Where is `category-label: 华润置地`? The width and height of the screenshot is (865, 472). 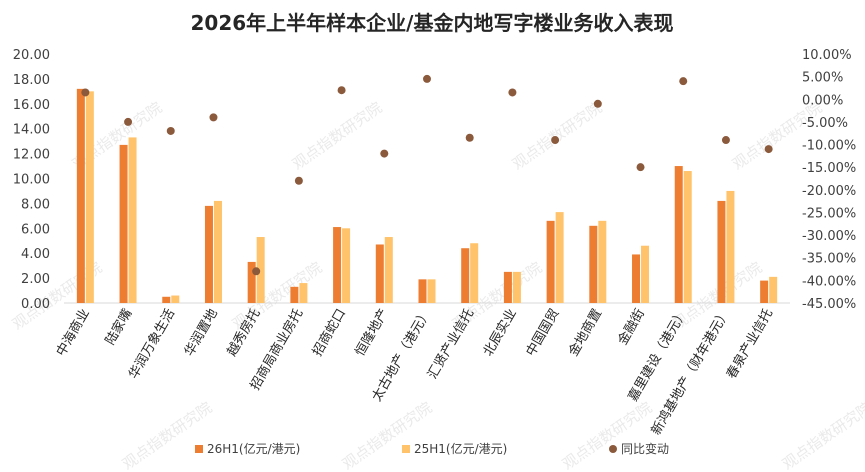 category-label: 华润置地 is located at coordinates (201, 333).